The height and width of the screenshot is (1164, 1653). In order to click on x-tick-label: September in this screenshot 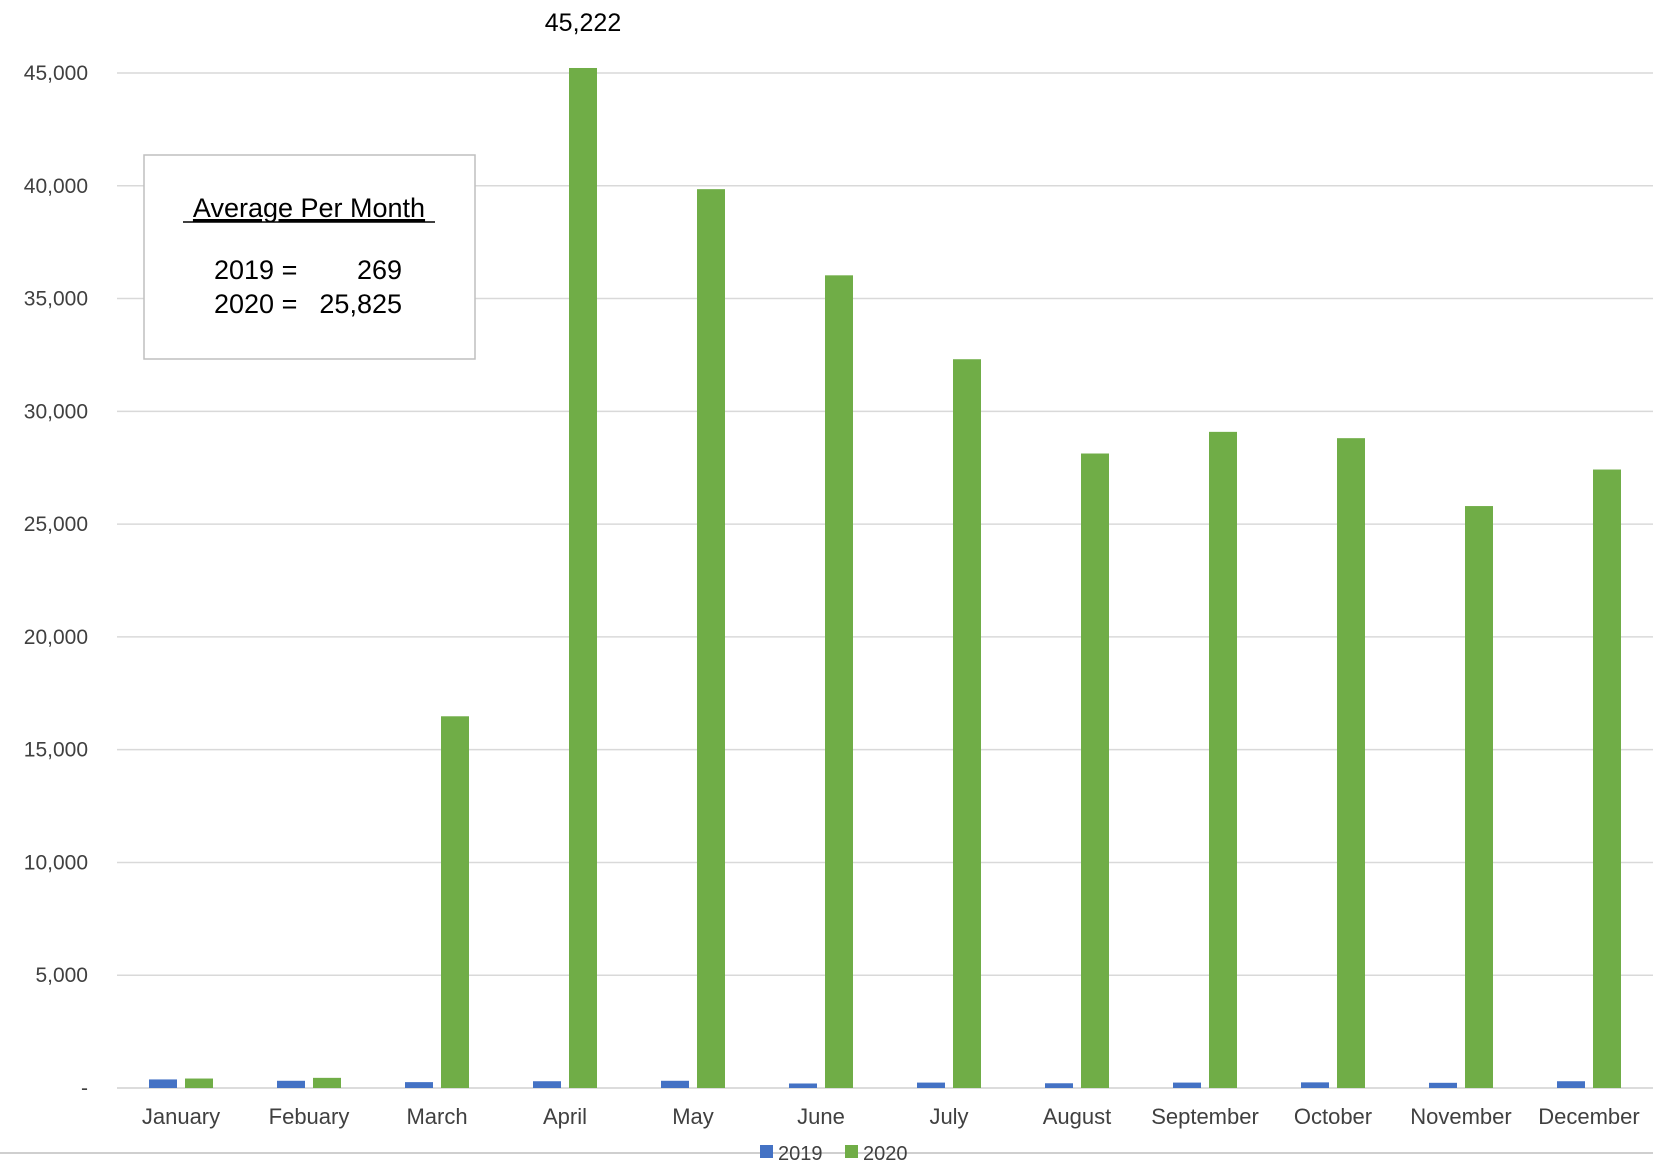, I will do `click(1205, 1116)`.